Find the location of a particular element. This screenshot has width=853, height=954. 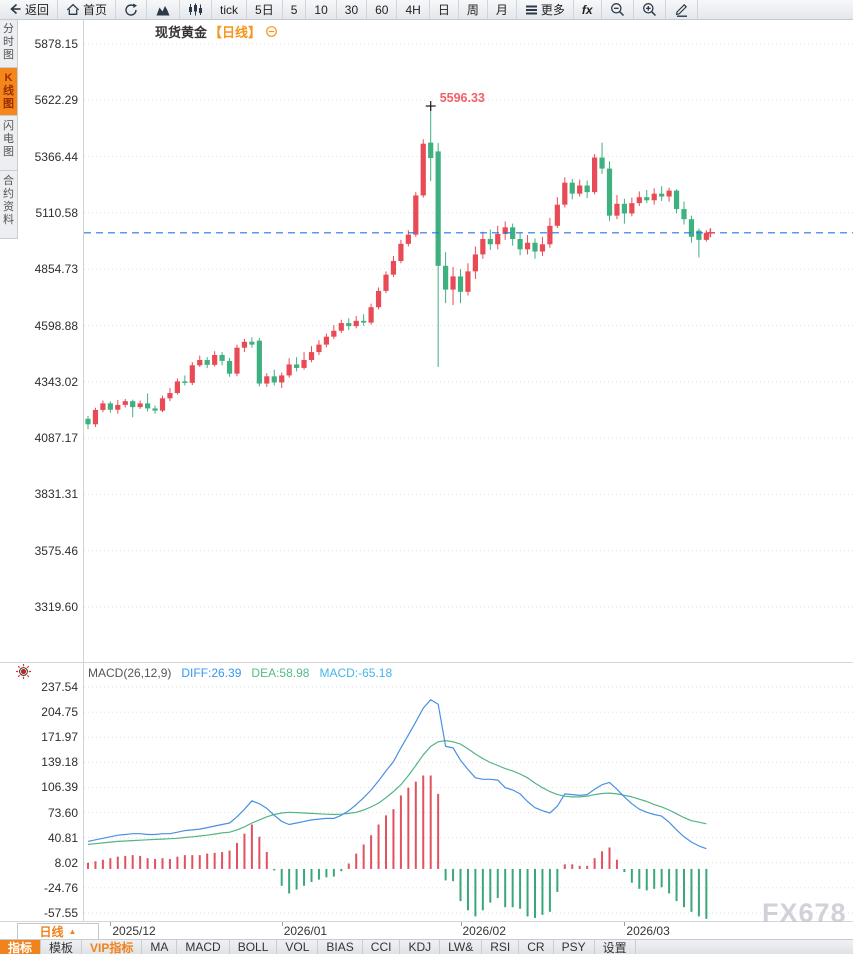

interval-10min-button: 10 is located at coordinates (321, 9).